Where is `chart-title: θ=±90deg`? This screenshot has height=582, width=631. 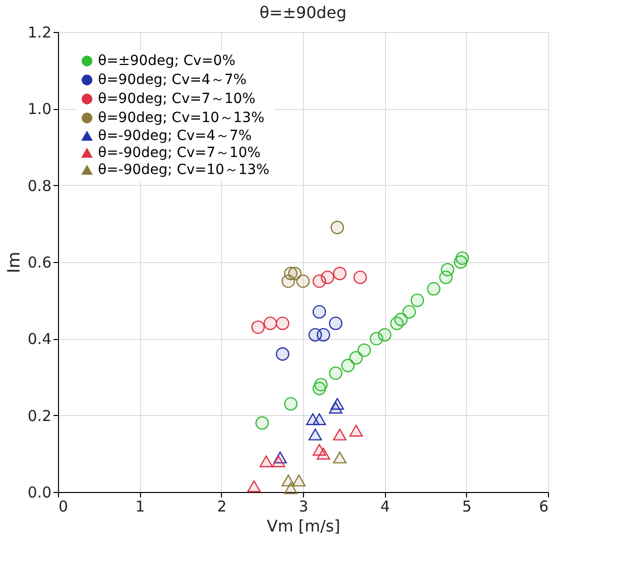 chart-title: θ=±90deg is located at coordinates (303, 12).